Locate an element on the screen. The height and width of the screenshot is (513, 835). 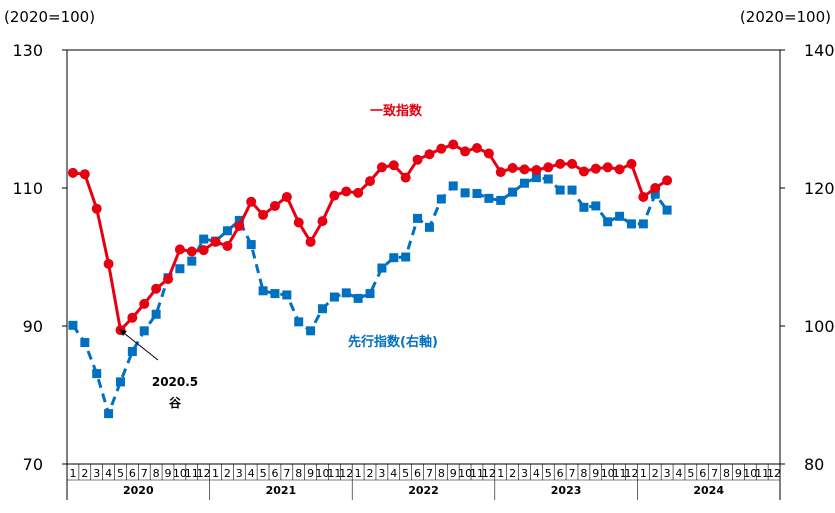
x-month-label: 6 is located at coordinates (132, 473).